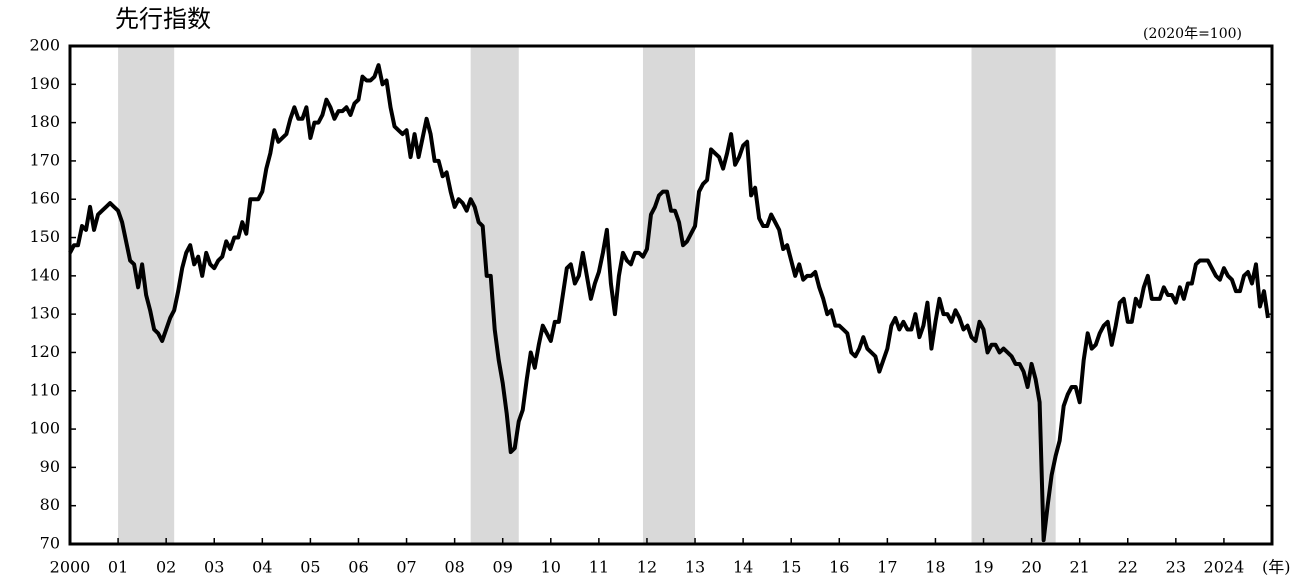  Describe the element at coordinates (44, 351) in the screenshot. I see `y-tick-label: 120` at that location.